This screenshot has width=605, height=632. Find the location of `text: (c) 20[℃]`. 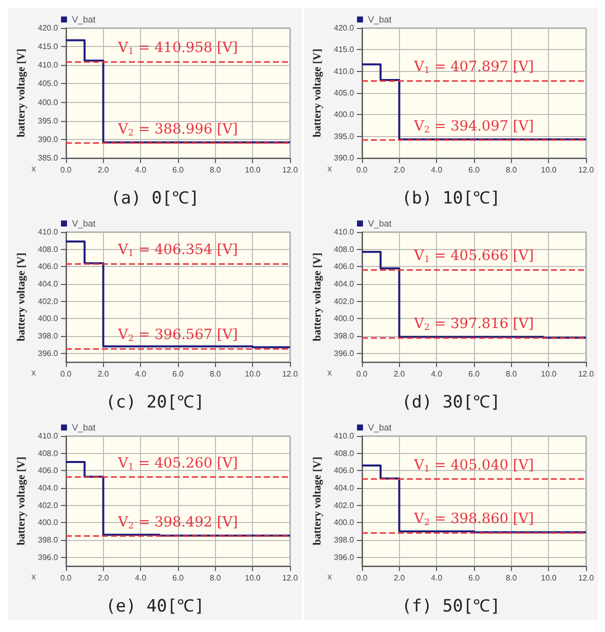

text: (c) 20[℃] is located at coordinates (155, 402).